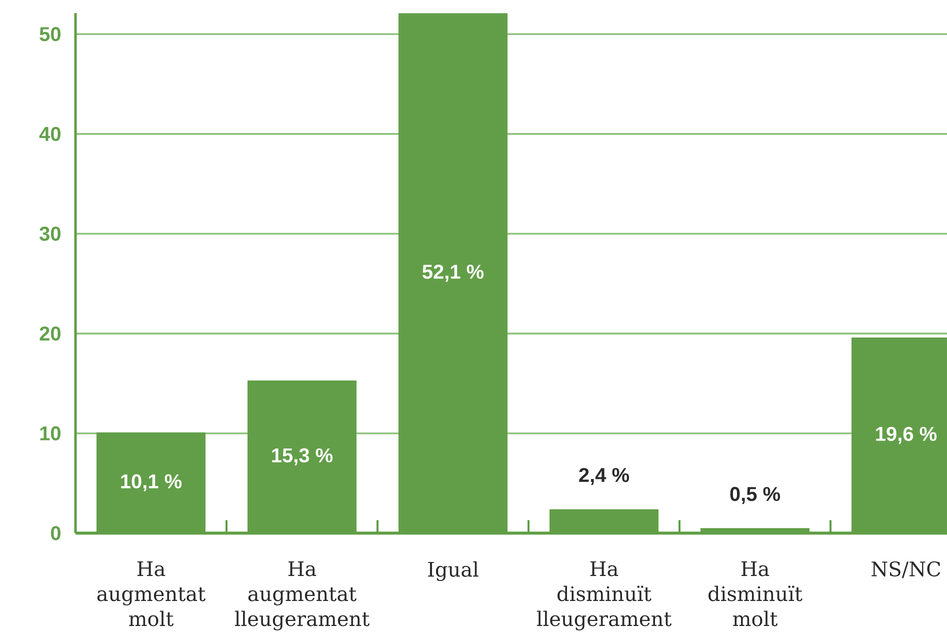 The image size is (947, 632). Describe the element at coordinates (50, 333) in the screenshot. I see `y-tick-label: 20` at that location.